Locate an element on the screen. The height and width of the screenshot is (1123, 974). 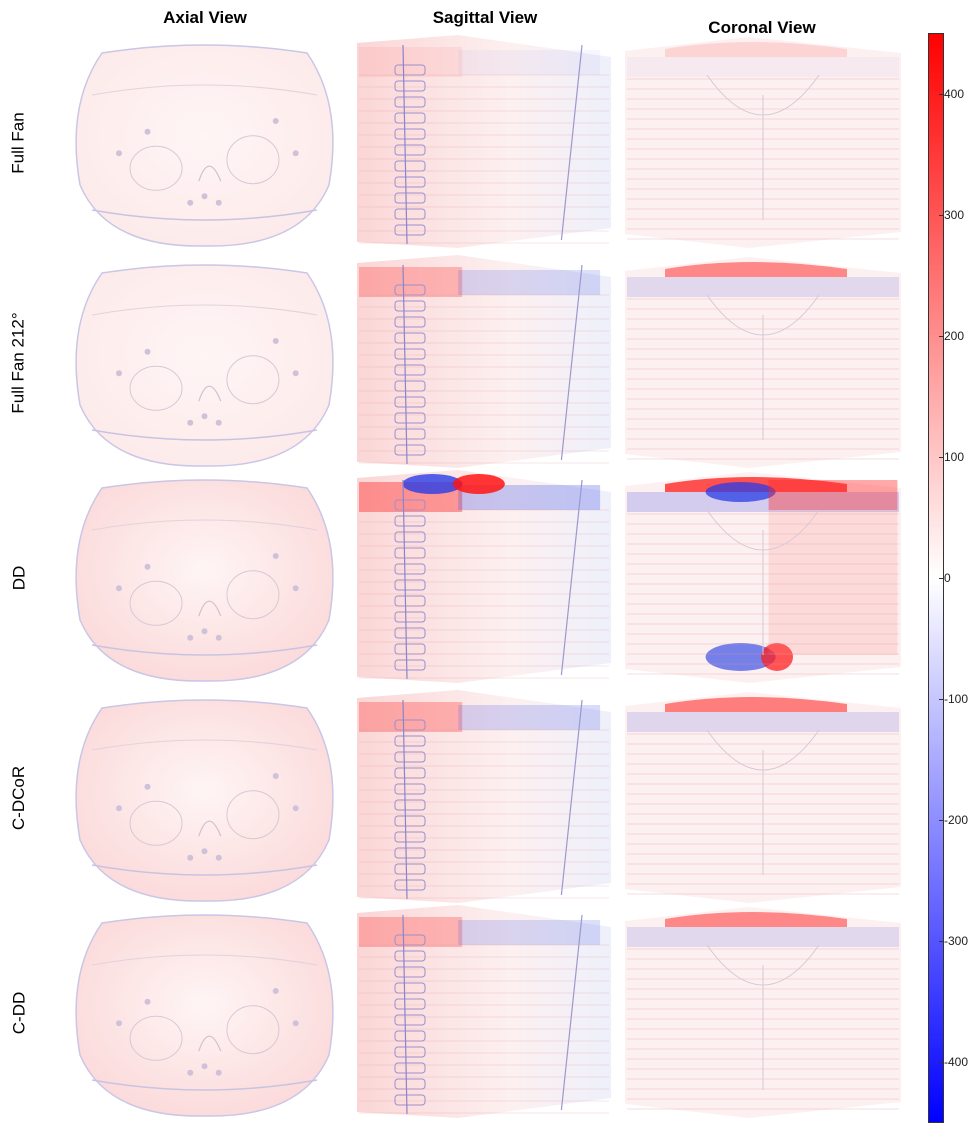
colorbar-tick-label: -400 is located at coordinates (956, 1062).